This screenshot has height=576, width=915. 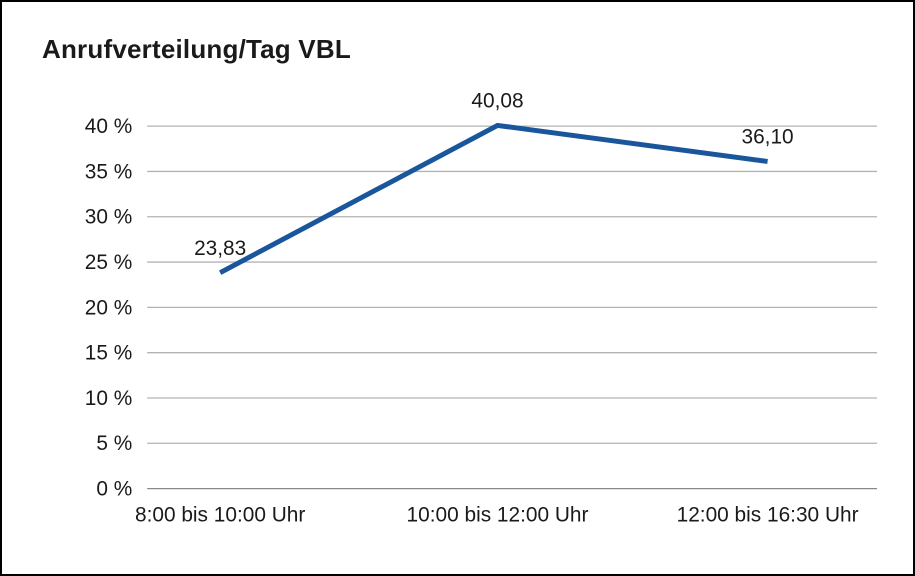 I want to click on y-tick-label: 25 %, so click(x=109, y=262).